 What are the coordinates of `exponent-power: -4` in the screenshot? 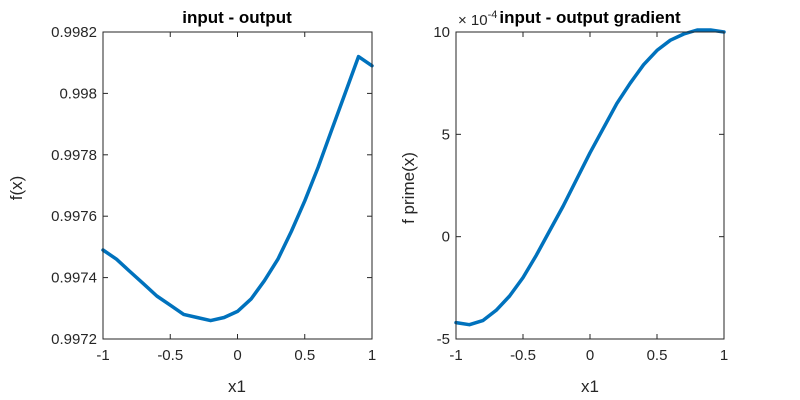 It's located at (493, 15).